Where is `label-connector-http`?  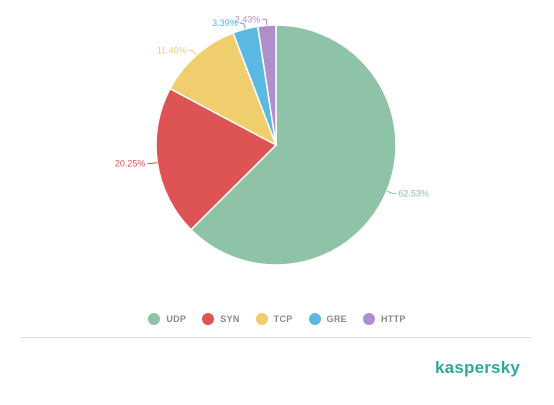 label-connector-http is located at coordinates (265, 22).